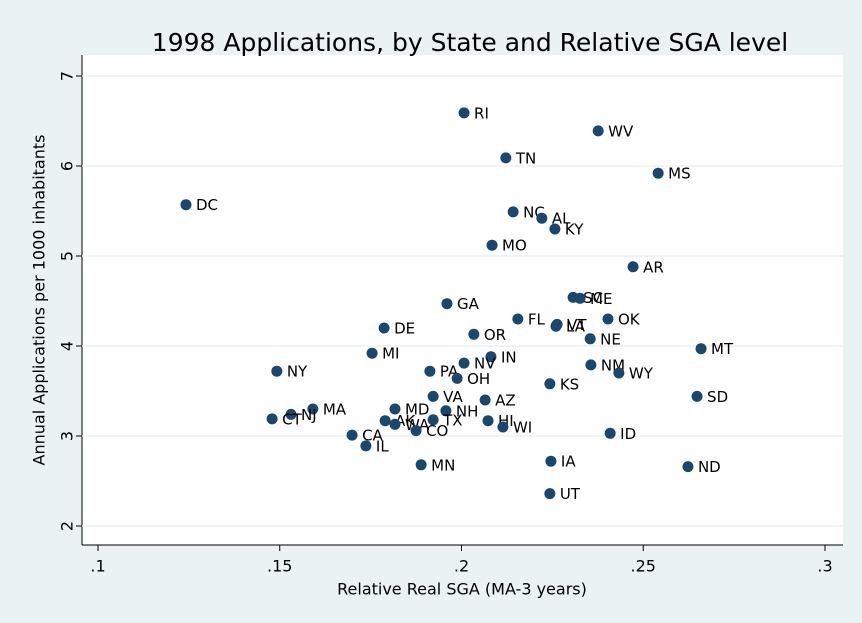 This screenshot has height=623, width=862. What do you see at coordinates (568, 462) in the screenshot?
I see `point-label: IA` at bounding box center [568, 462].